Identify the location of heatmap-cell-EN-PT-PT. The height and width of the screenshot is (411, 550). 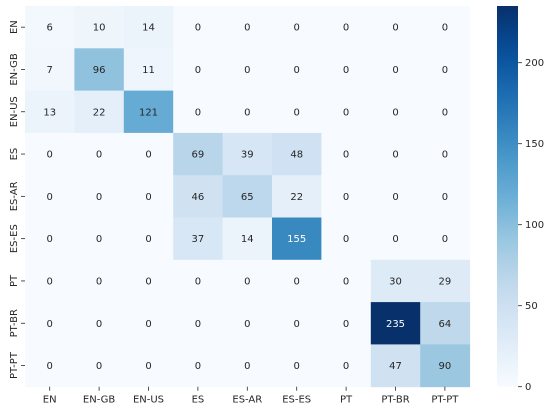
(445, 27).